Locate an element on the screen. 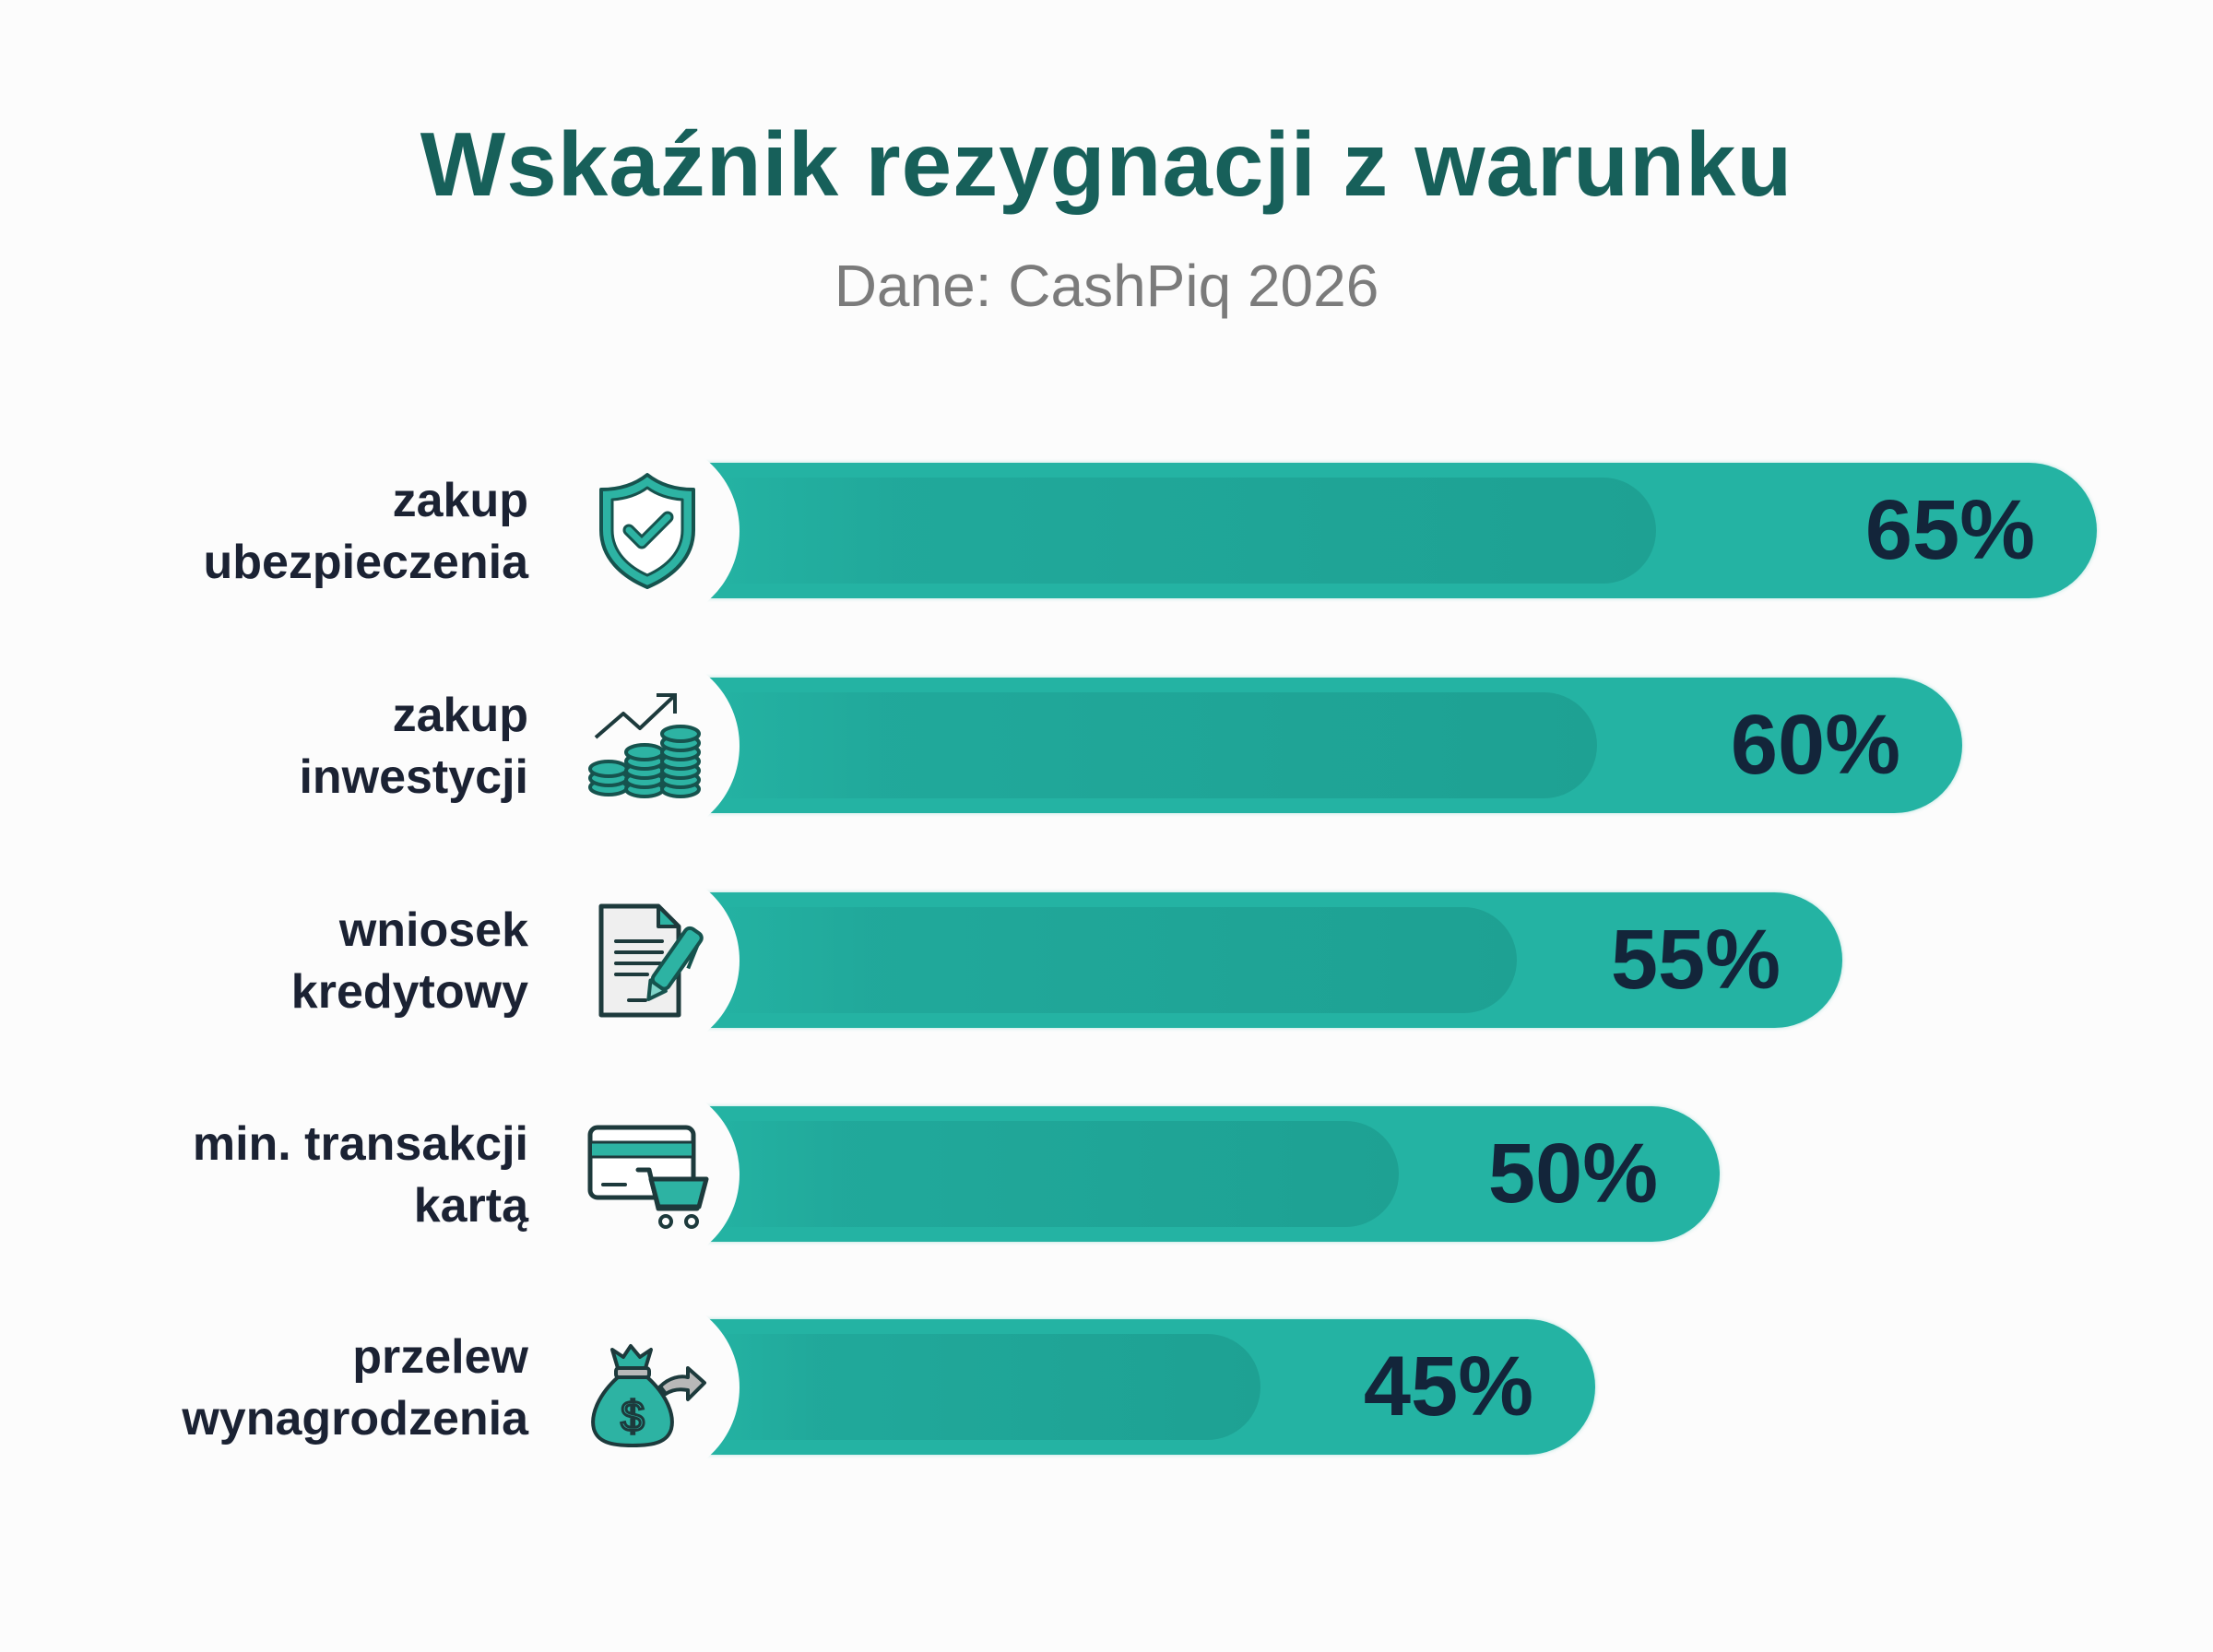 This screenshot has width=2213, height=1652. bar: 45% is located at coordinates (1149, 1387).